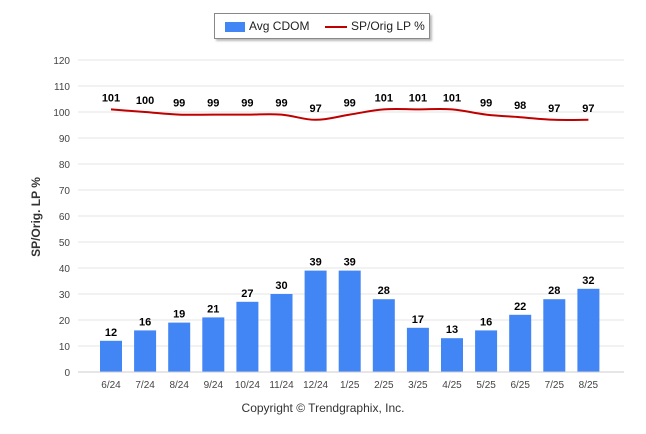 Image resolution: width=646 pixels, height=434 pixels. Describe the element at coordinates (589, 385) in the screenshot. I see `x-tick-label: 8/25` at that location.